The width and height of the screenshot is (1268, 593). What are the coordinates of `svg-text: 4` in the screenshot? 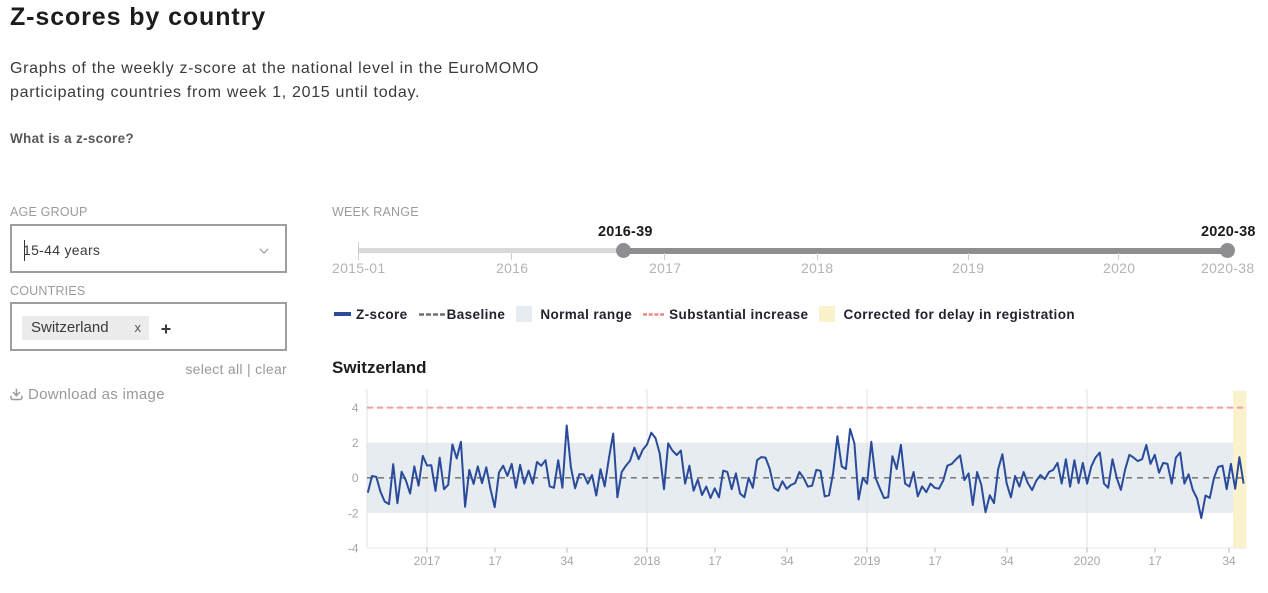 It's located at (355, 408).